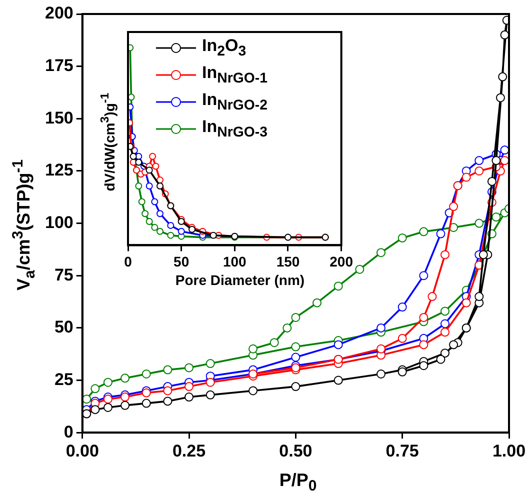 This screenshot has width=529, height=497. What do you see at coordinates (189, 450) in the screenshot?
I see `x-tick-label: 0.25` at bounding box center [189, 450].